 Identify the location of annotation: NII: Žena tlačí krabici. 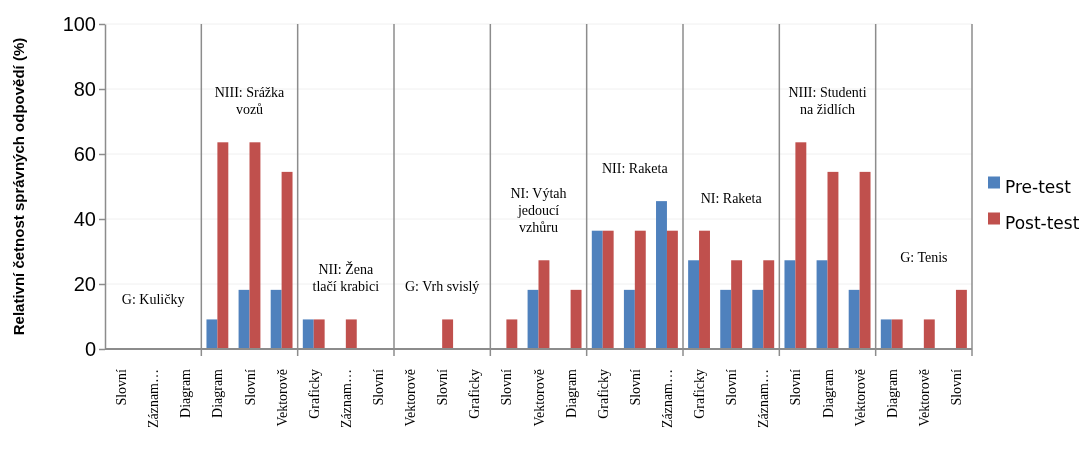
(346, 278).